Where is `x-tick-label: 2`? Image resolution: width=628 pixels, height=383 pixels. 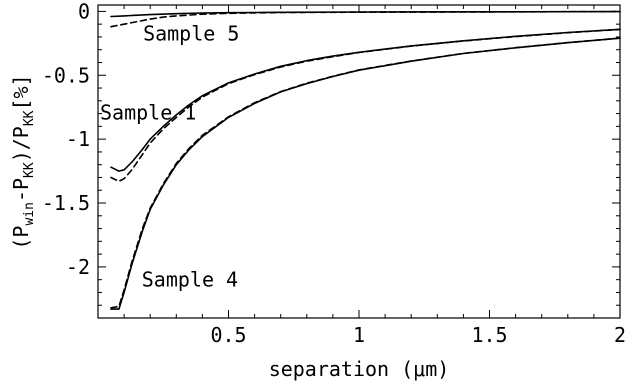
x-tick-label: 2 is located at coordinates (620, 335).